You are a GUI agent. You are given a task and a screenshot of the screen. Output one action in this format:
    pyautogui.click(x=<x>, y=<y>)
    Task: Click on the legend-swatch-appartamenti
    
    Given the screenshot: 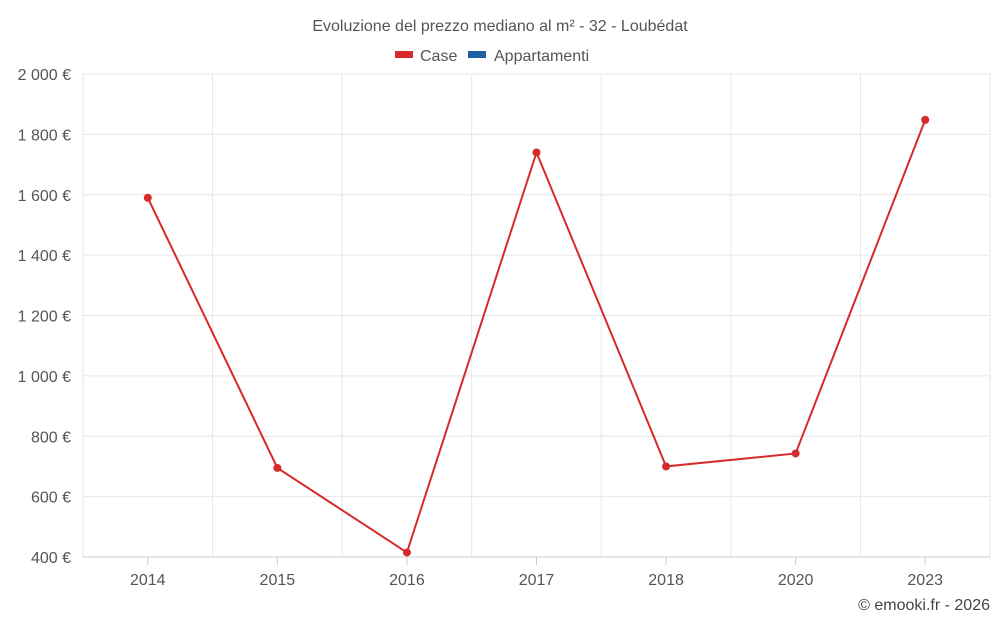 What is the action you would take?
    pyautogui.click(x=477, y=54)
    